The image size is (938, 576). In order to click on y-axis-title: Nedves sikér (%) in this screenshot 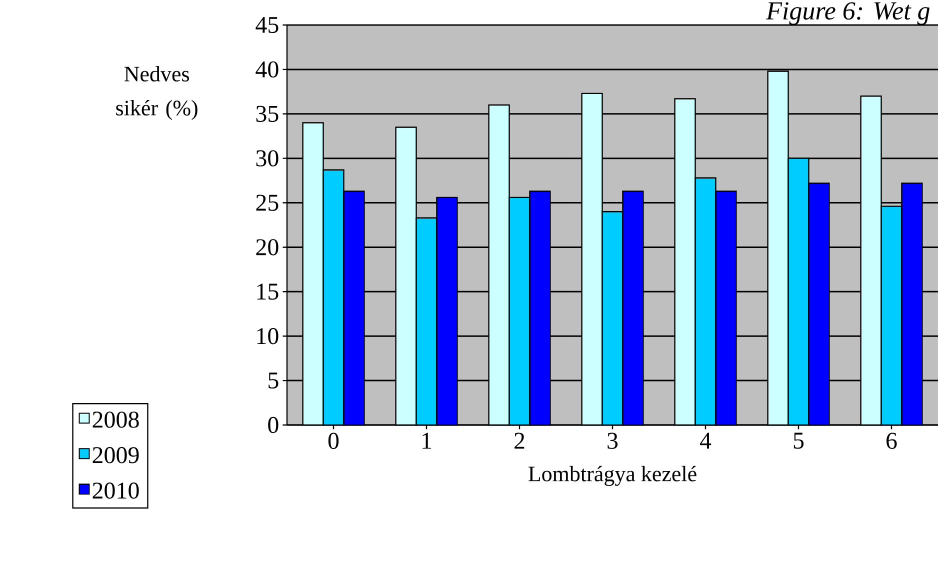, I will do `click(157, 93)`.